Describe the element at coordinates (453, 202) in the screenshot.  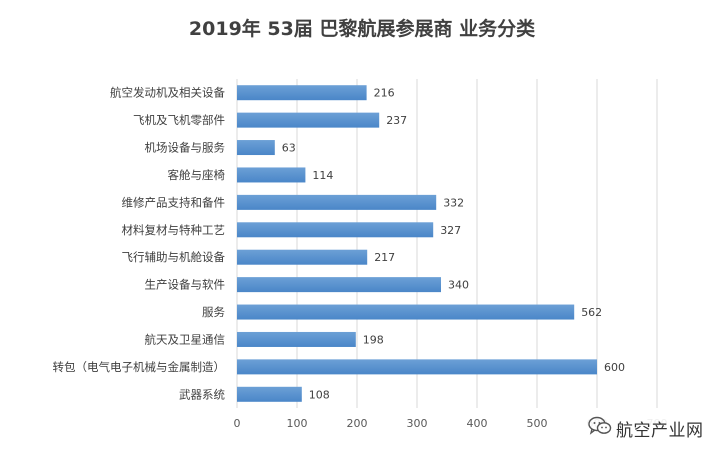
I see `data-label: 332` at that location.